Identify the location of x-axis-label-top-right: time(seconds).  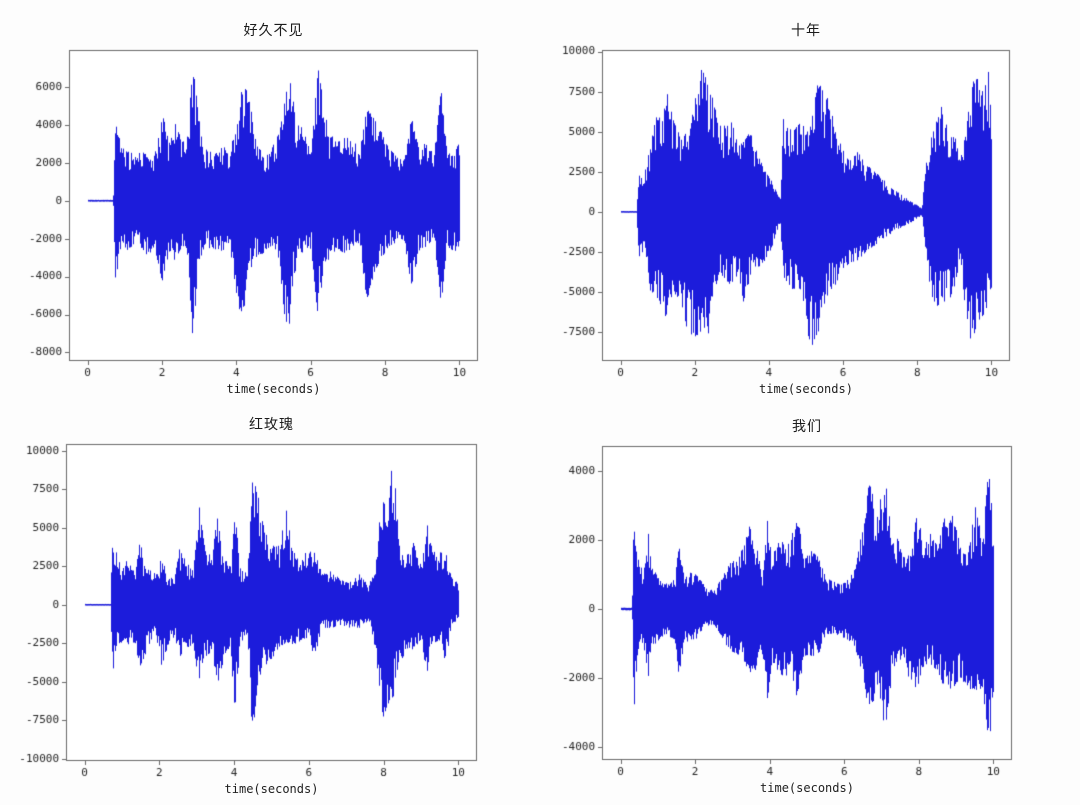
(806, 389).